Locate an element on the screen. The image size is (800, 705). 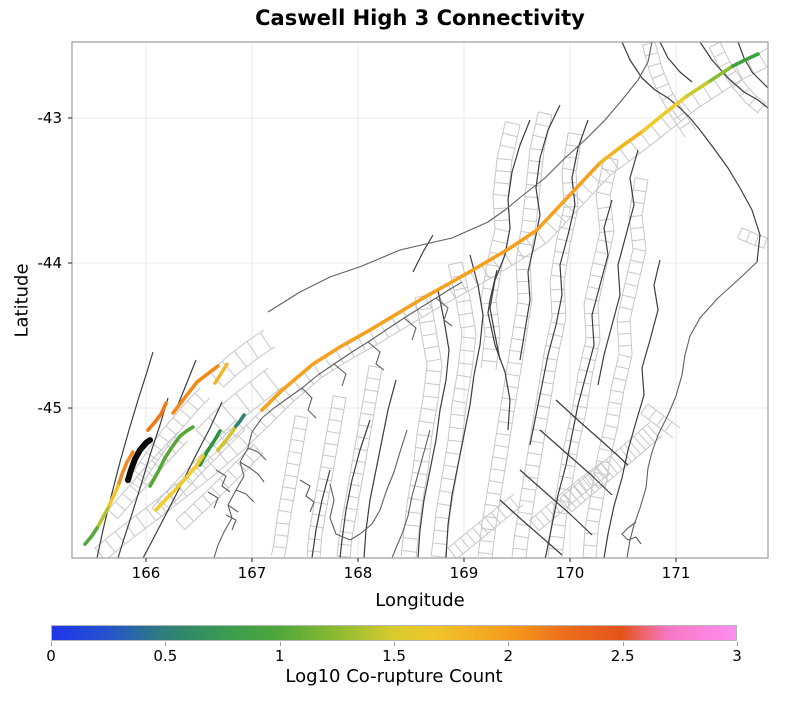
fault-section-alpine-main-yellow is located at coordinates (665, 113).